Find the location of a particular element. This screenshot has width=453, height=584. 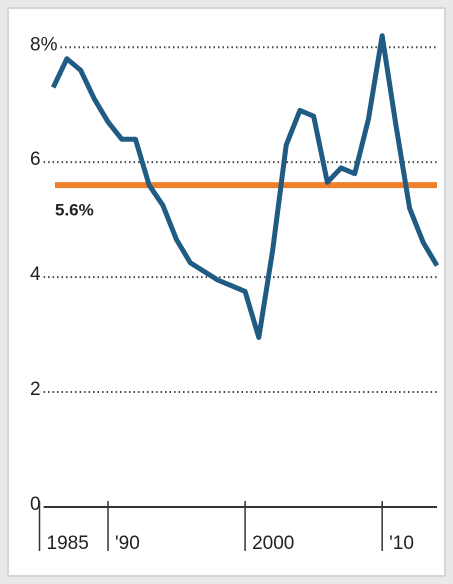

x-tick-label: 2000 is located at coordinates (273, 543).